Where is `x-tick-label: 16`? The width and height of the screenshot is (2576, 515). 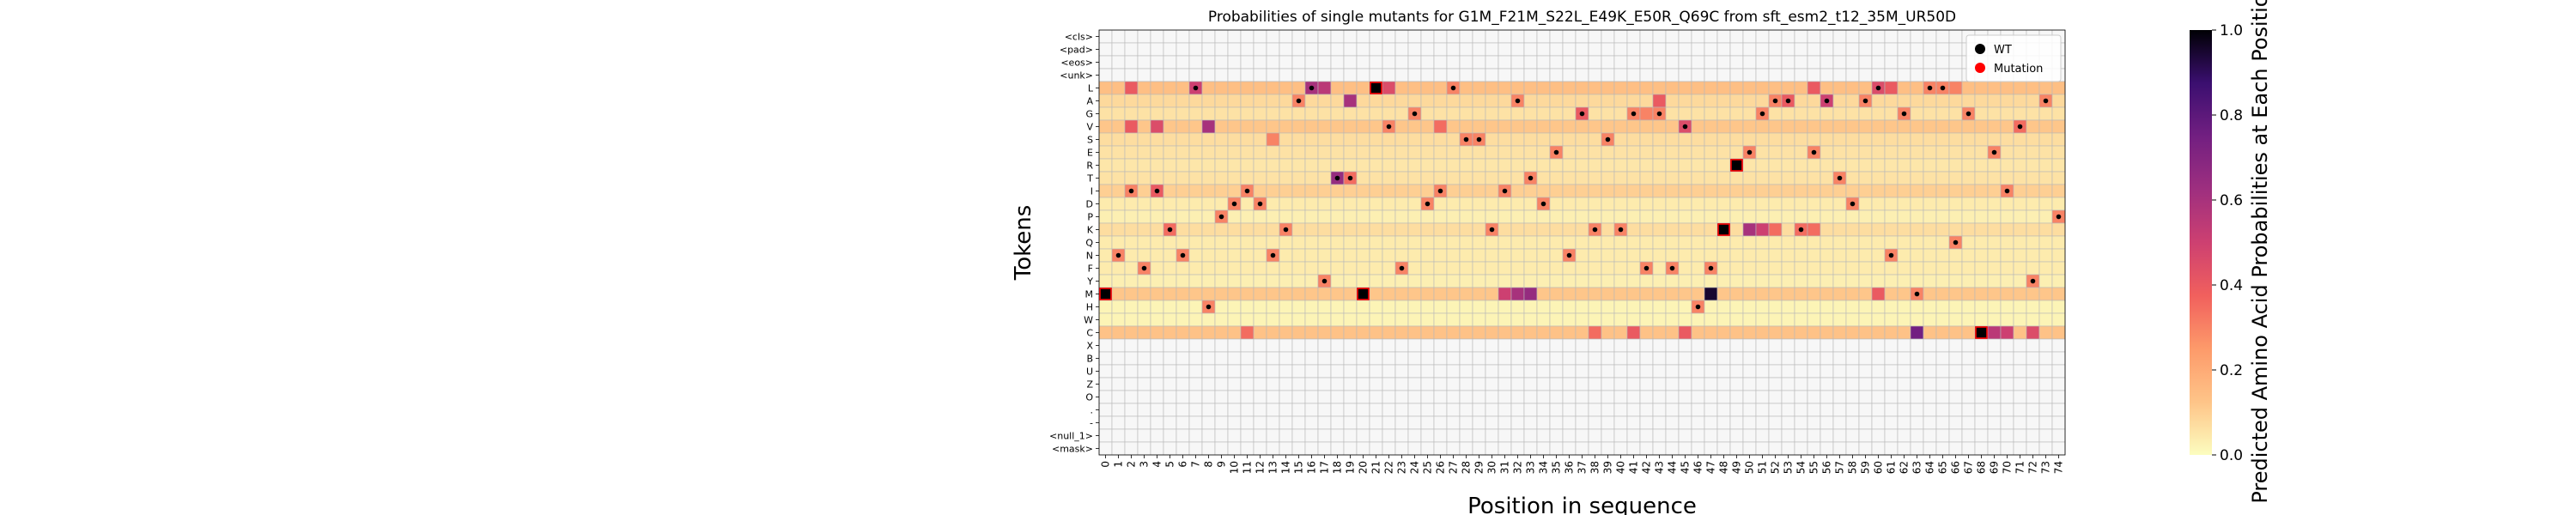
x-tick-label: 16 is located at coordinates (1312, 467).